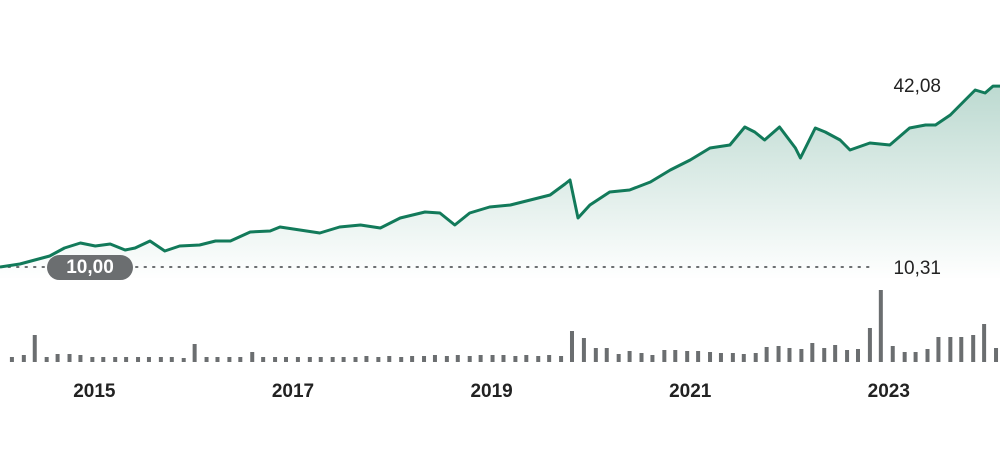 This screenshot has height=463, width=1000. Describe the element at coordinates (889, 391) in the screenshot. I see `x-tick-label: 2023` at that location.